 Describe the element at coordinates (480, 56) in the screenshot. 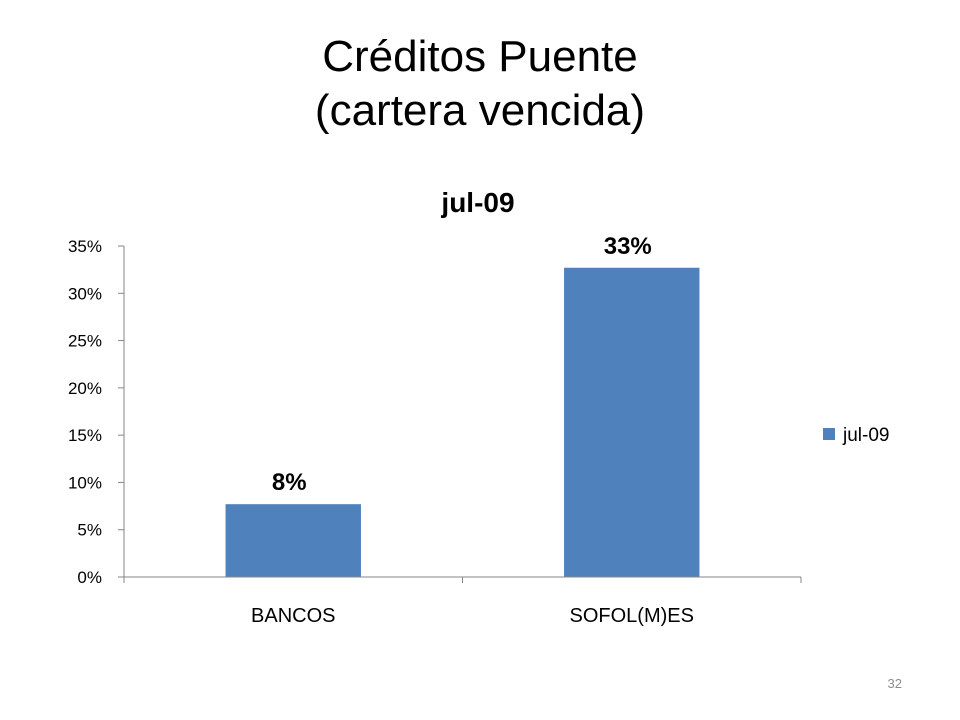

I see `slide-title-line-1: Créditos Puente` at that location.